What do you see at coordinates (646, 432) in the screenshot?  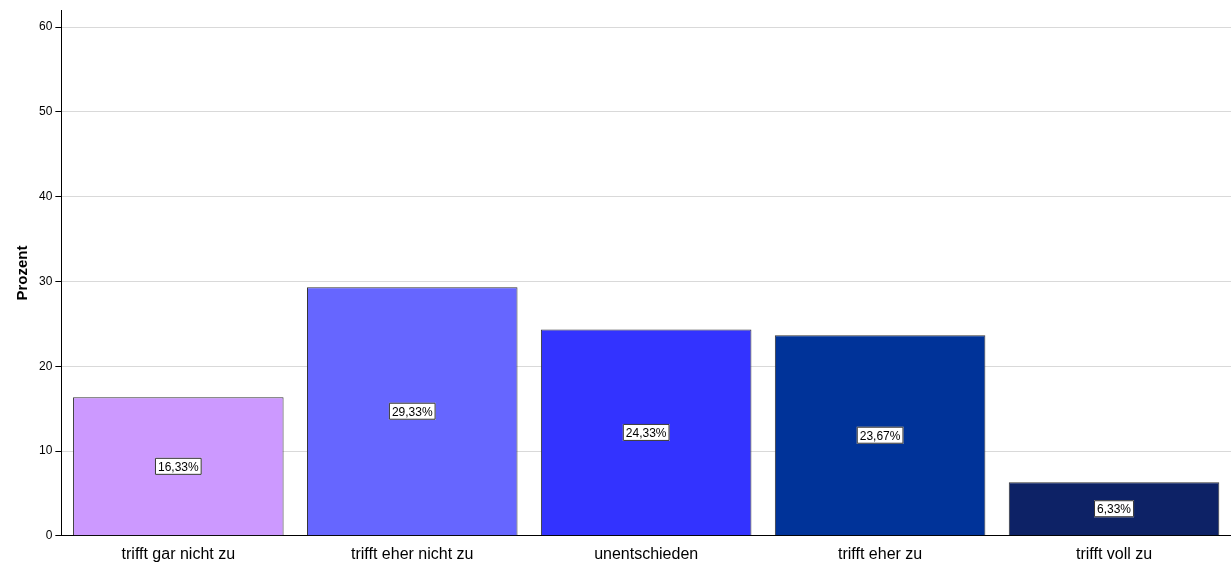 I see `data-label: 24,33%` at bounding box center [646, 432].